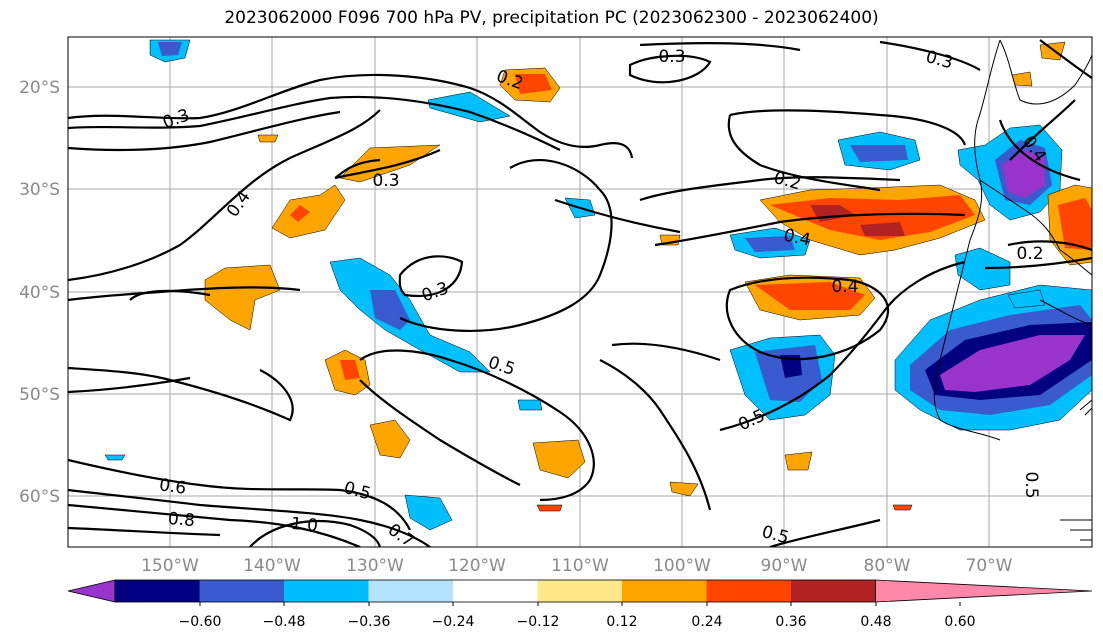 The width and height of the screenshot is (1103, 641). Describe the element at coordinates (1031, 484) in the screenshot. I see `contour-label: 0.5` at that location.